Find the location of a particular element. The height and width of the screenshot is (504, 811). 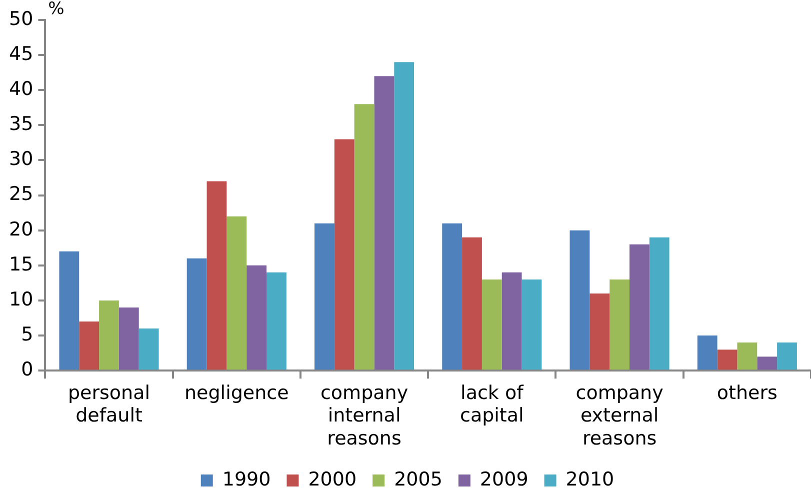

x-tick-label: company external reasons is located at coordinates (620, 416).